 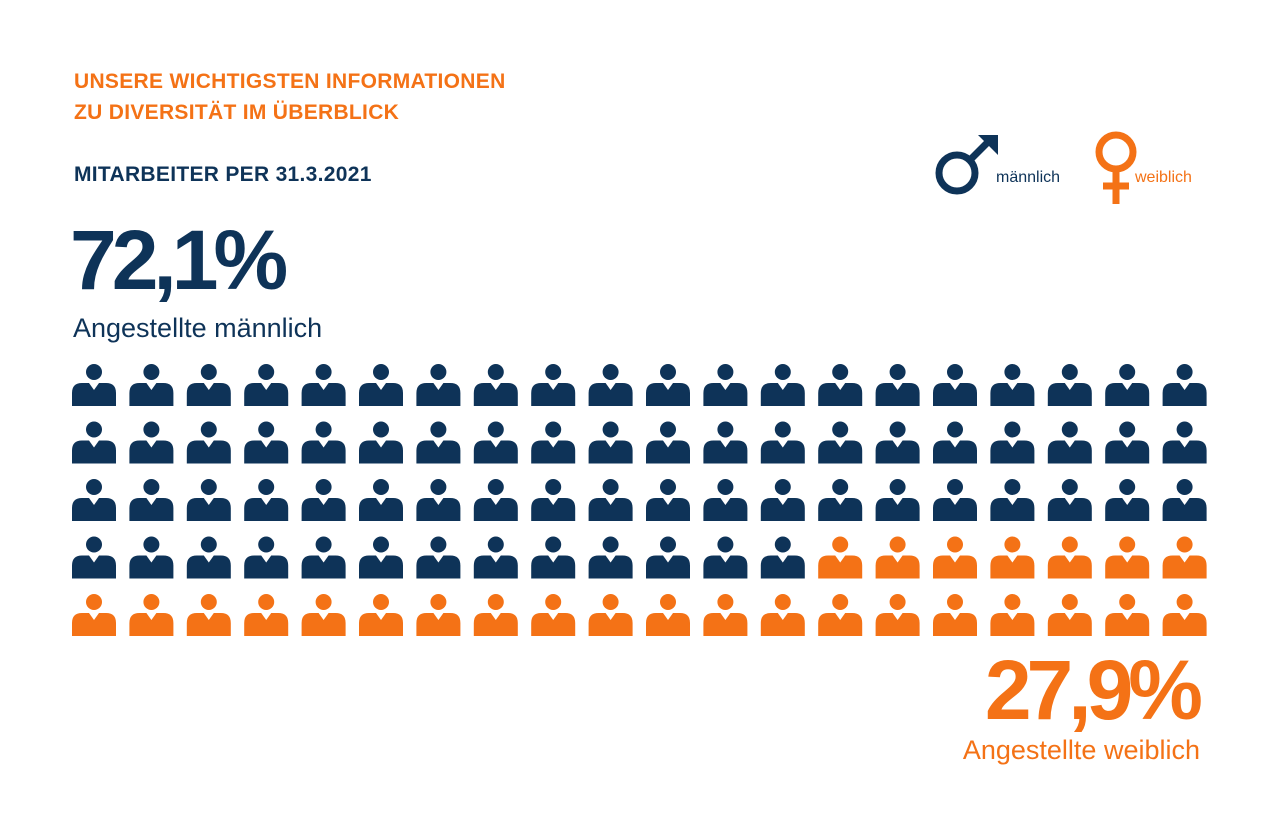 I want to click on female-symbol-icon, so click(x=1116, y=167).